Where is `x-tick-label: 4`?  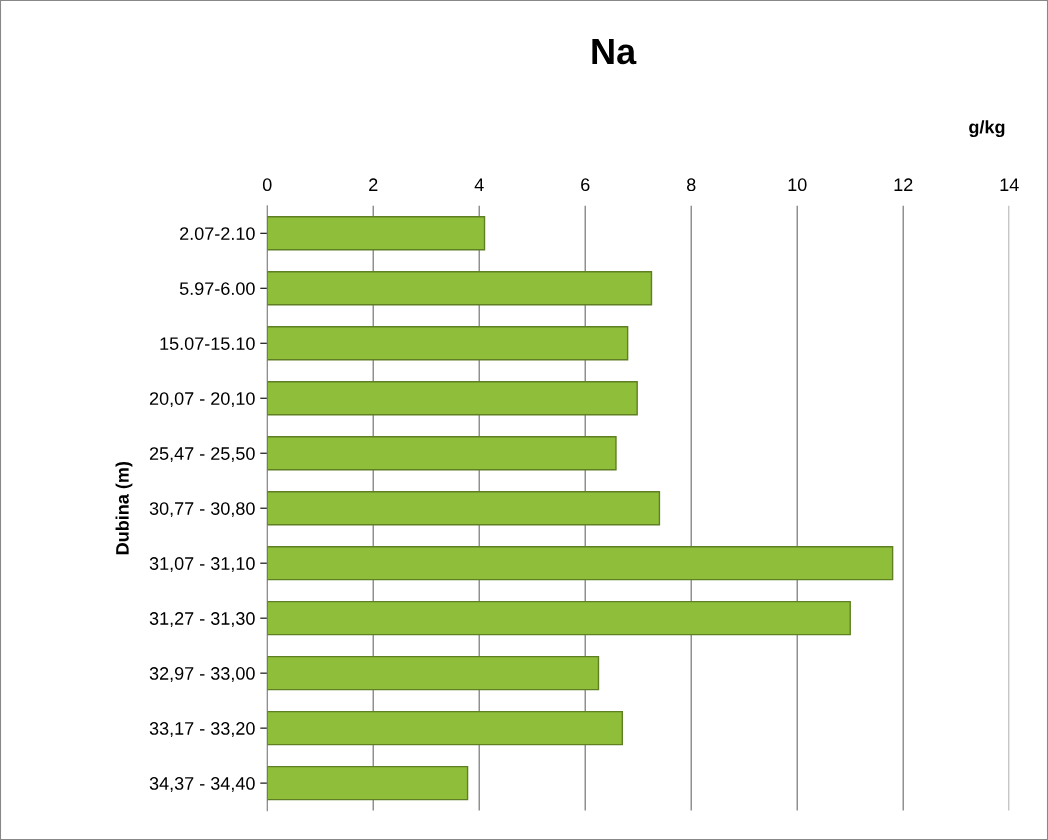 x-tick-label: 4 is located at coordinates (479, 184).